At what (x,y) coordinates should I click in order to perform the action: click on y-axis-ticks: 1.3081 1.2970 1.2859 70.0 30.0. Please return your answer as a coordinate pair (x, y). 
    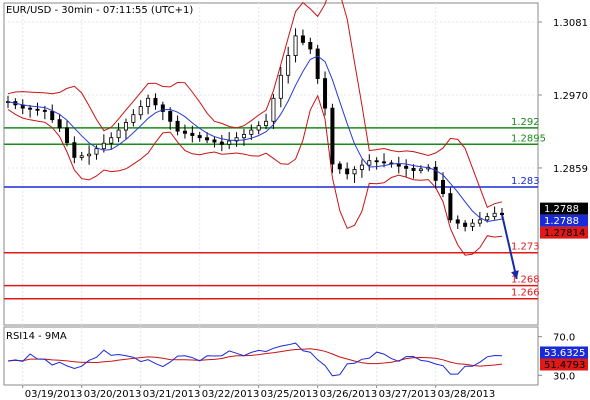
    Looking at the image, I should click on (563, 200).